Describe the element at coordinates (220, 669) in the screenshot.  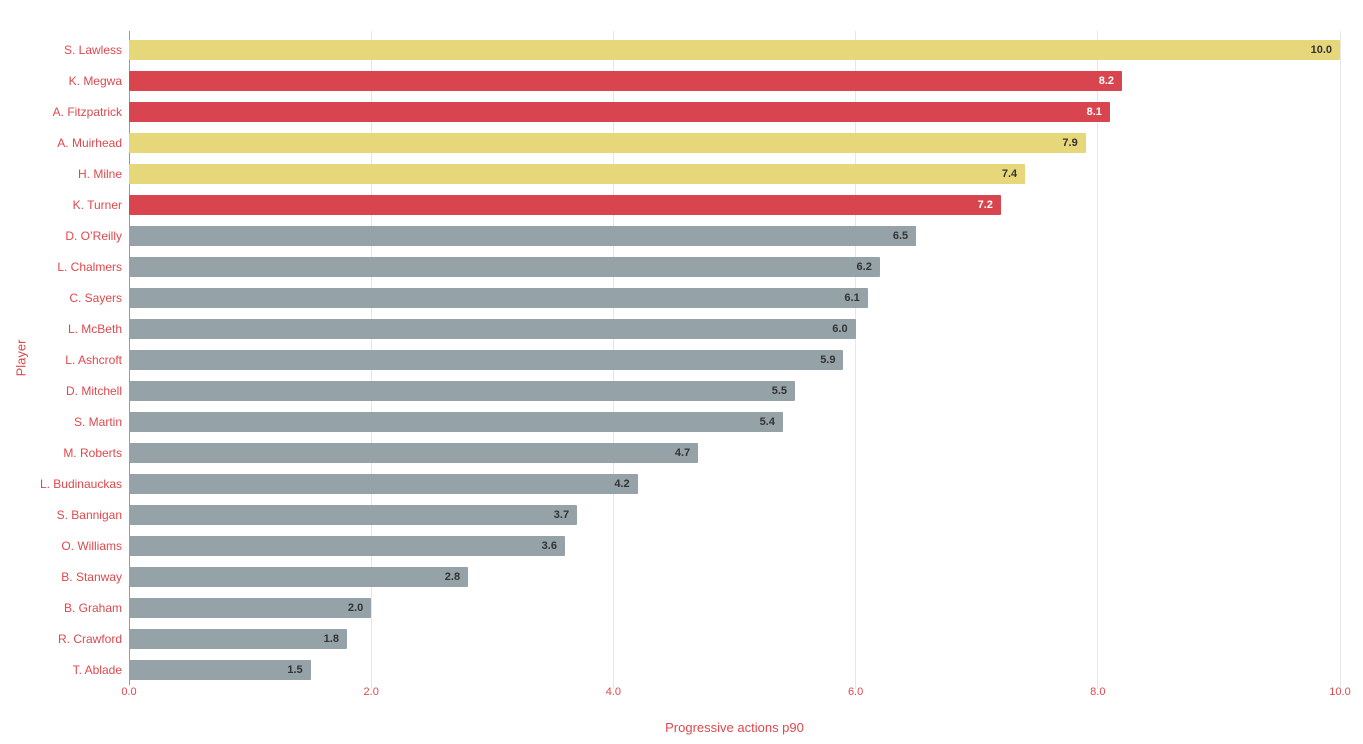
I see `bar-T. Ablade: 1.5` at that location.